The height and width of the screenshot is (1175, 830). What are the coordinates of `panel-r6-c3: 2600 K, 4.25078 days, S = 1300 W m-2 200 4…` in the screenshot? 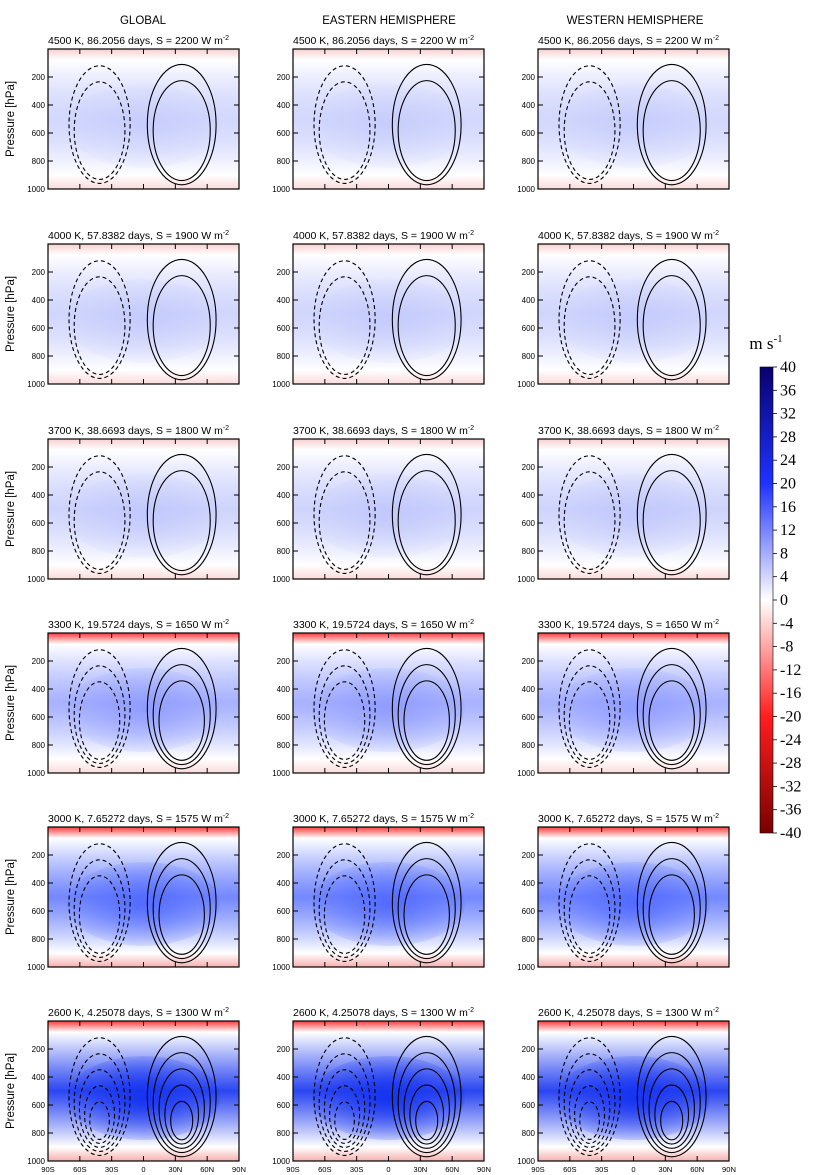 It's located at (626, 1090).